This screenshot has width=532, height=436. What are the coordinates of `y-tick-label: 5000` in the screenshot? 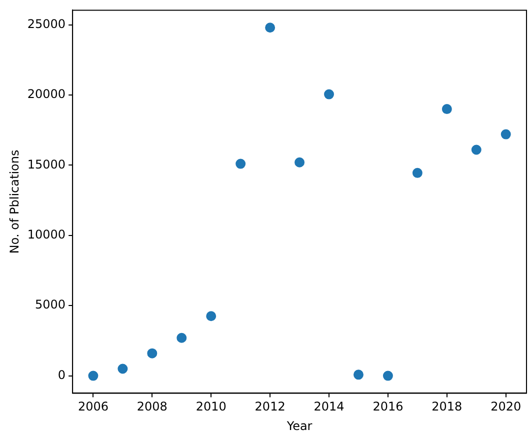 It's located at (50, 305).